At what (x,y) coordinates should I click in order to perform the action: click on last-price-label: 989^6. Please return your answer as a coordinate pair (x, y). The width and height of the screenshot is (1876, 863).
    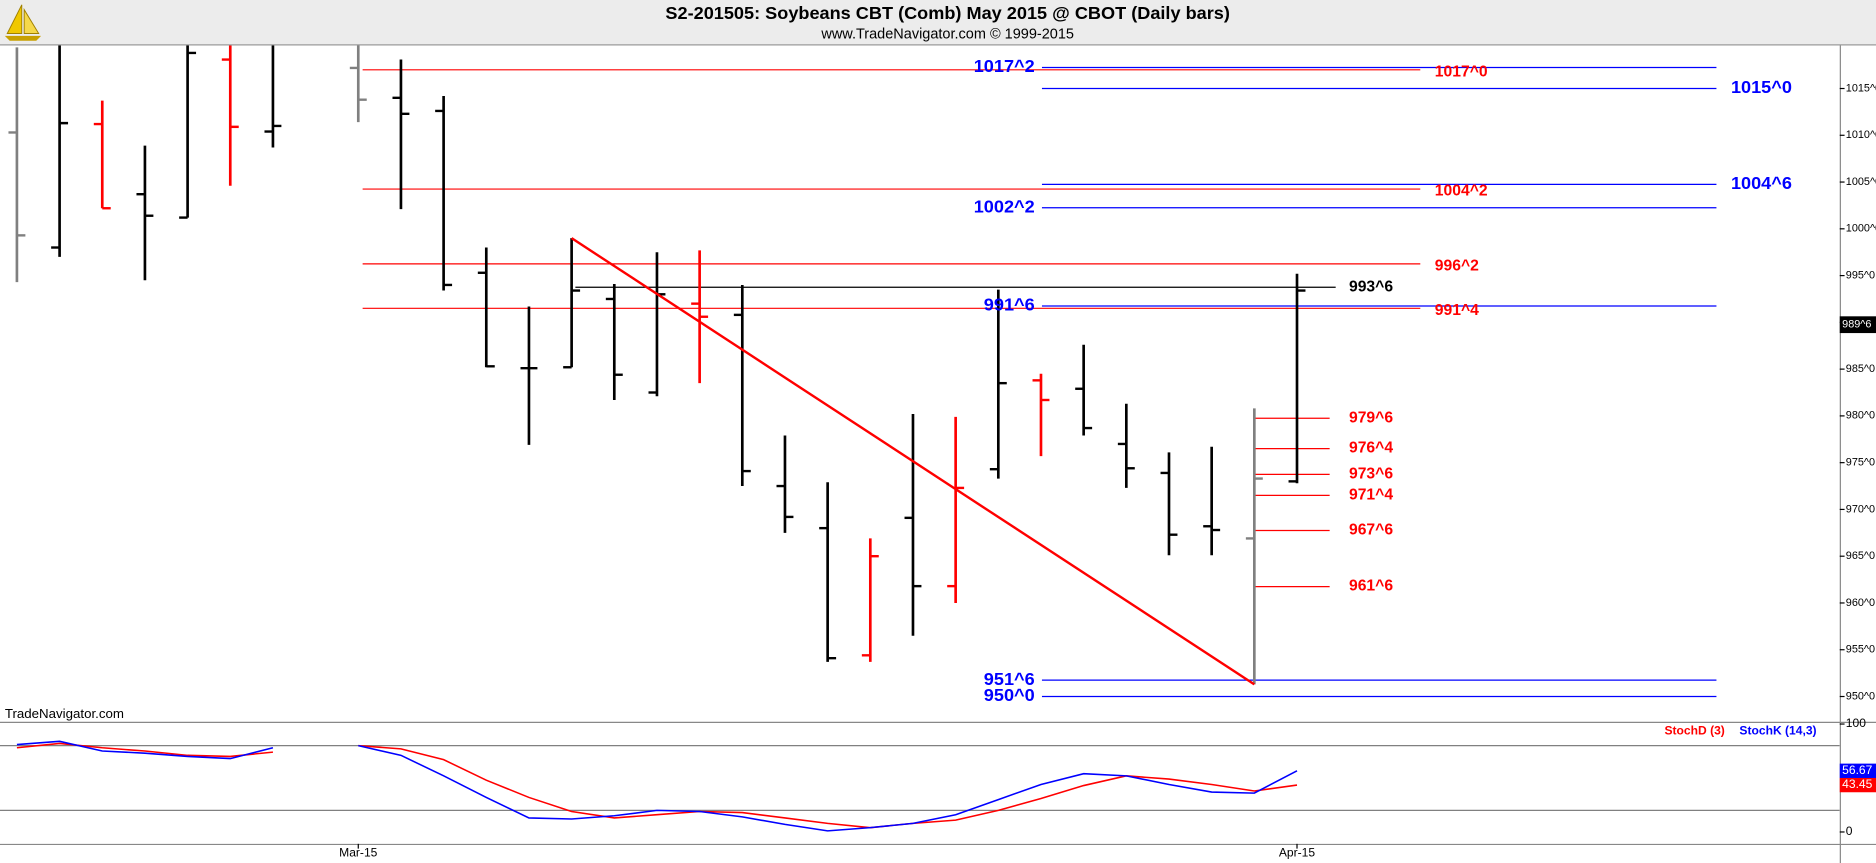
    Looking at the image, I should click on (1856, 325).